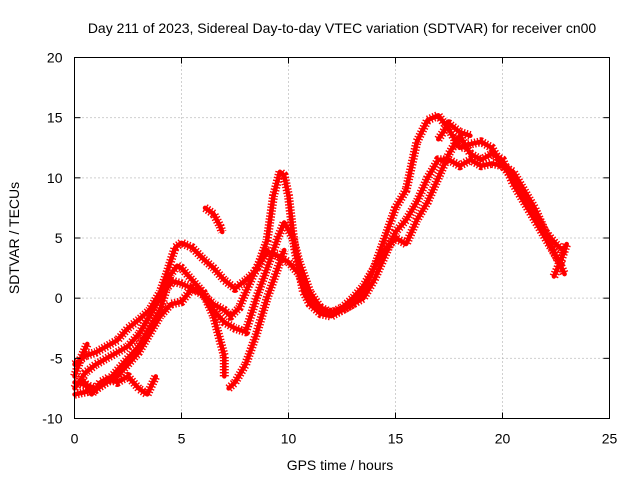  Describe the element at coordinates (56, 358) in the screenshot. I see `y-tick-label: -5` at that location.